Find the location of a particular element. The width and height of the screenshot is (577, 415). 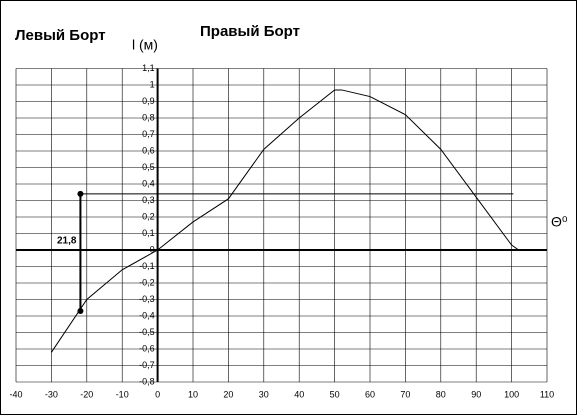

y-tick-label: 1,1 is located at coordinates (148, 68).